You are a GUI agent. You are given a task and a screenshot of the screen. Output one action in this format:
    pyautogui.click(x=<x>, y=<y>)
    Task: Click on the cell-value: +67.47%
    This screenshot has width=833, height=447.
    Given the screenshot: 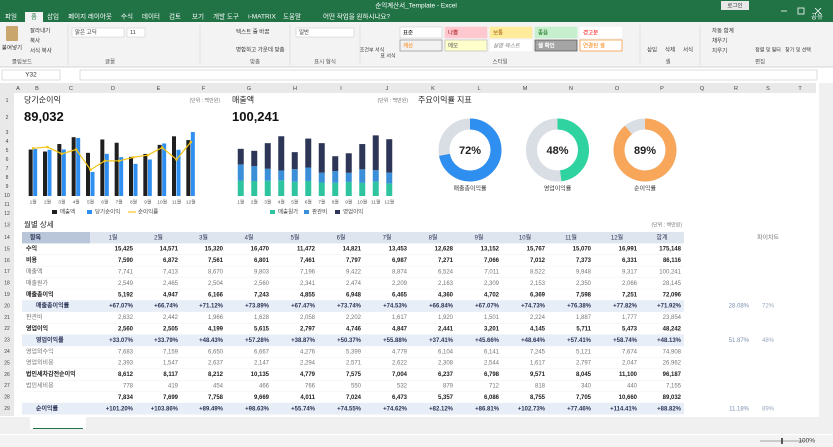 What is the action you would take?
    pyautogui.click(x=303, y=307)
    